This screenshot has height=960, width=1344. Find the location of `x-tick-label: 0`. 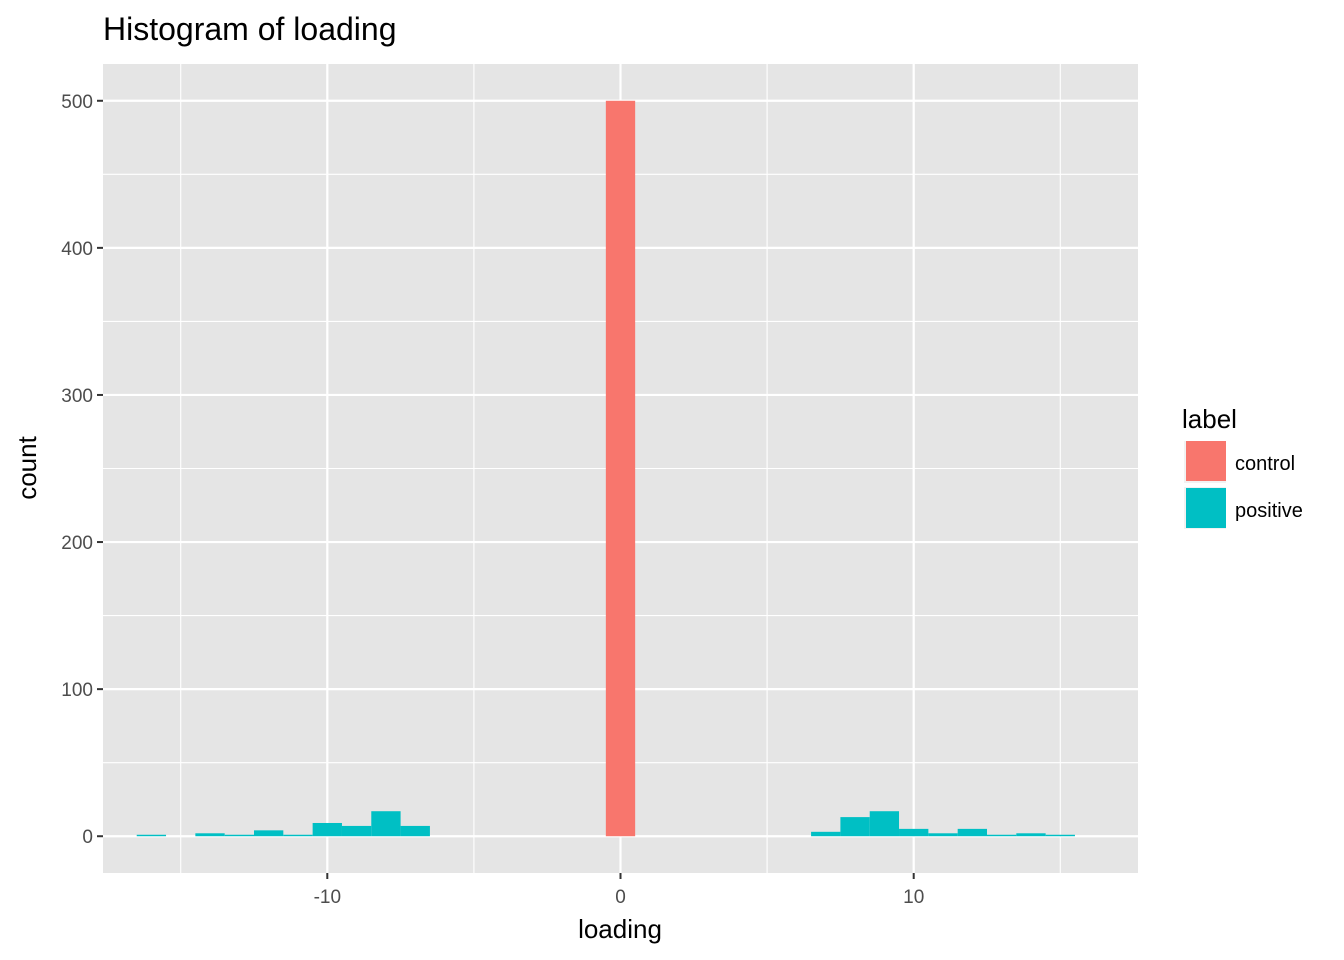

x-tick-label: 0 is located at coordinates (620, 897).